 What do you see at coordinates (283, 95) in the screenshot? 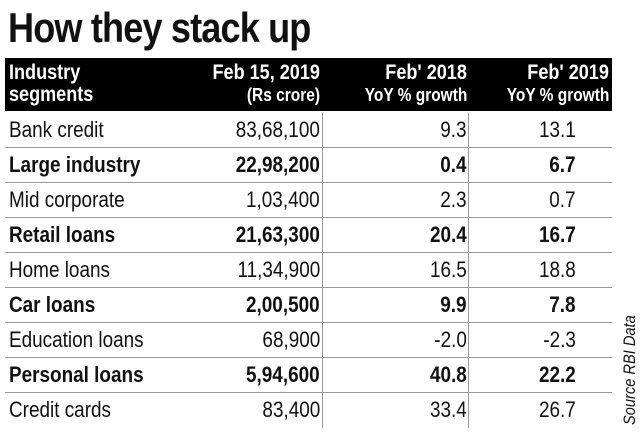
I see `column-header-value-line2: (Rs crore)` at bounding box center [283, 95].